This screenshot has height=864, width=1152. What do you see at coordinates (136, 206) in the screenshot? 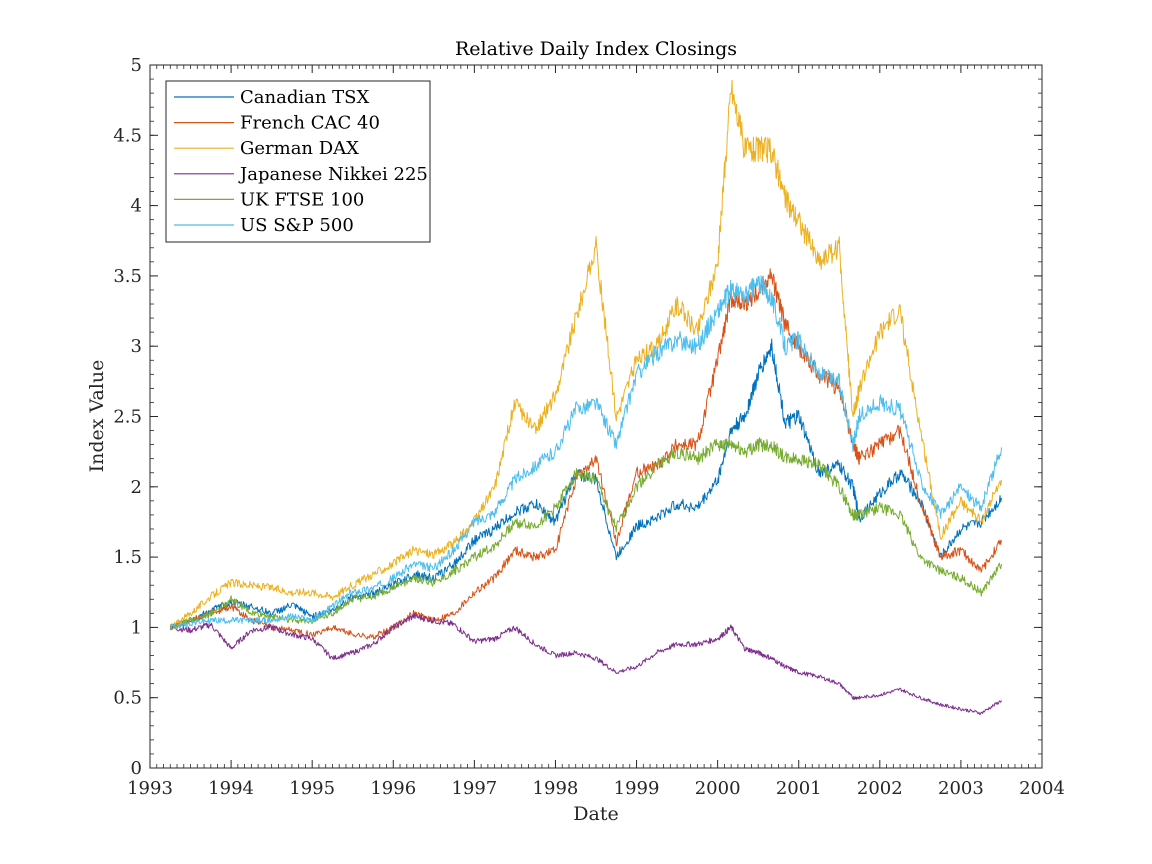
I see `y-tick-label: 4` at bounding box center [136, 206].